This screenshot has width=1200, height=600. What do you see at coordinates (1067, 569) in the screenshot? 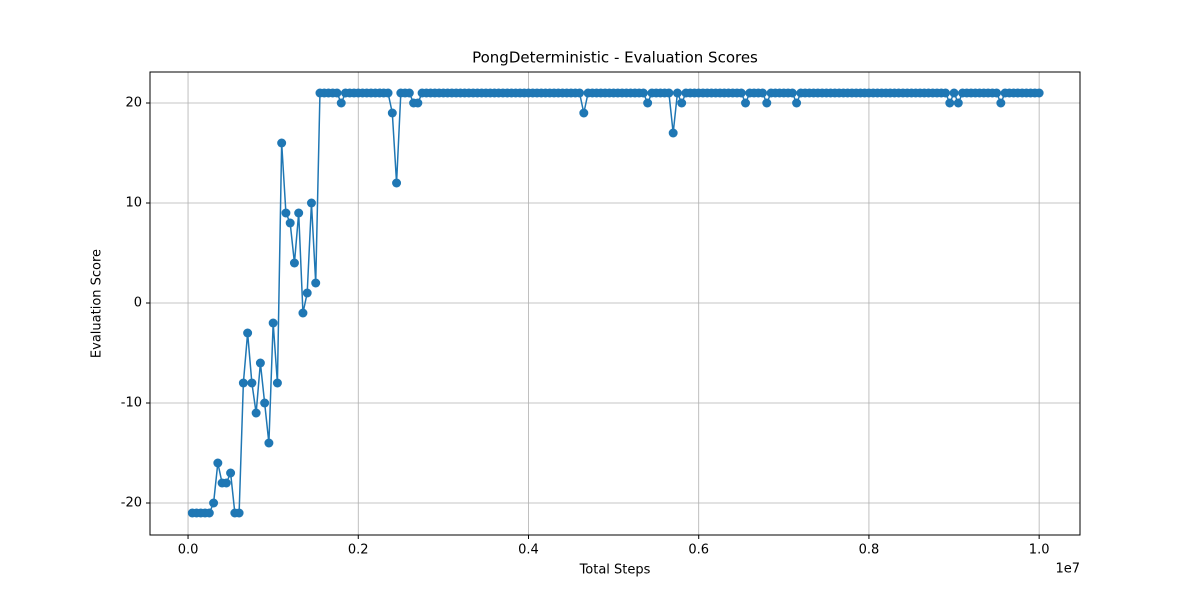
I see `x-offset-label: 1e7` at bounding box center [1067, 569].